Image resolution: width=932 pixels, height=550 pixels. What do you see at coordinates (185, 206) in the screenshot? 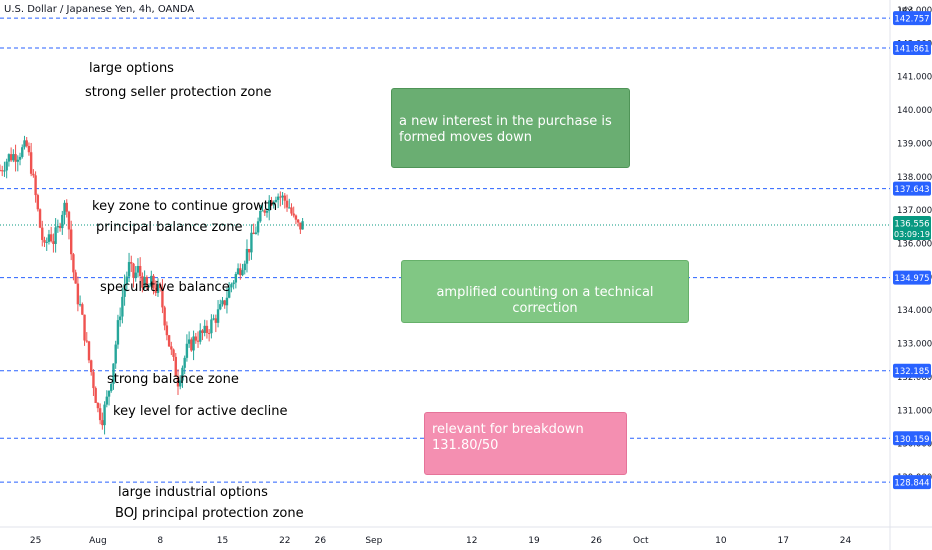
I see `label-key-zone-growth: key zone to continue growth` at bounding box center [185, 206].